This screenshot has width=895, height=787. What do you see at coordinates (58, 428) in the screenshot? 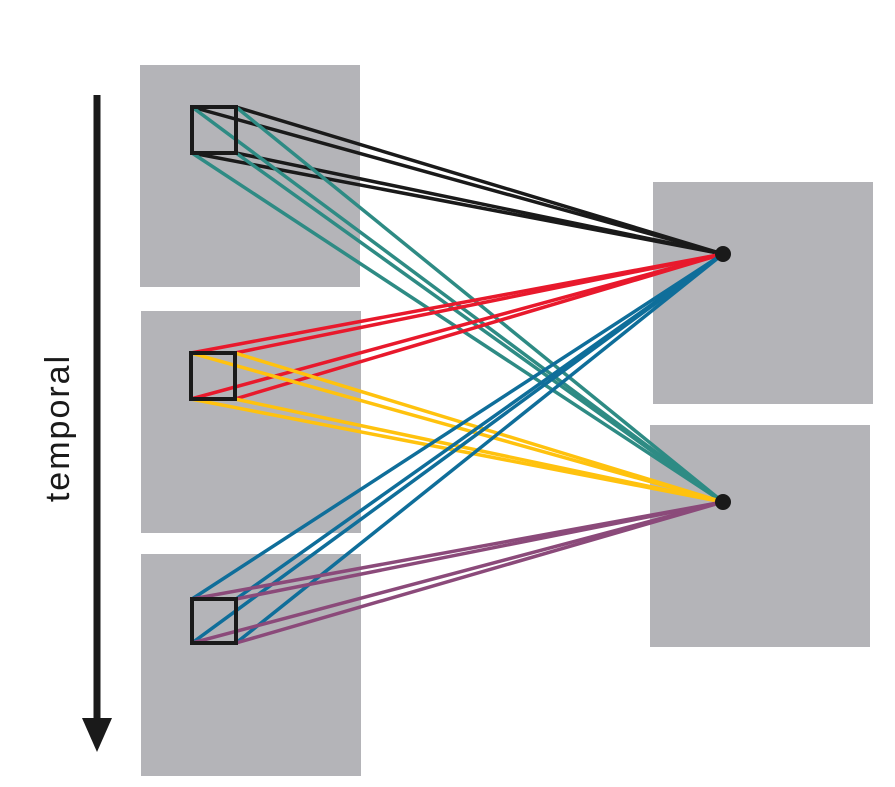
I see `temporal-axis-label: temporal` at bounding box center [58, 428].